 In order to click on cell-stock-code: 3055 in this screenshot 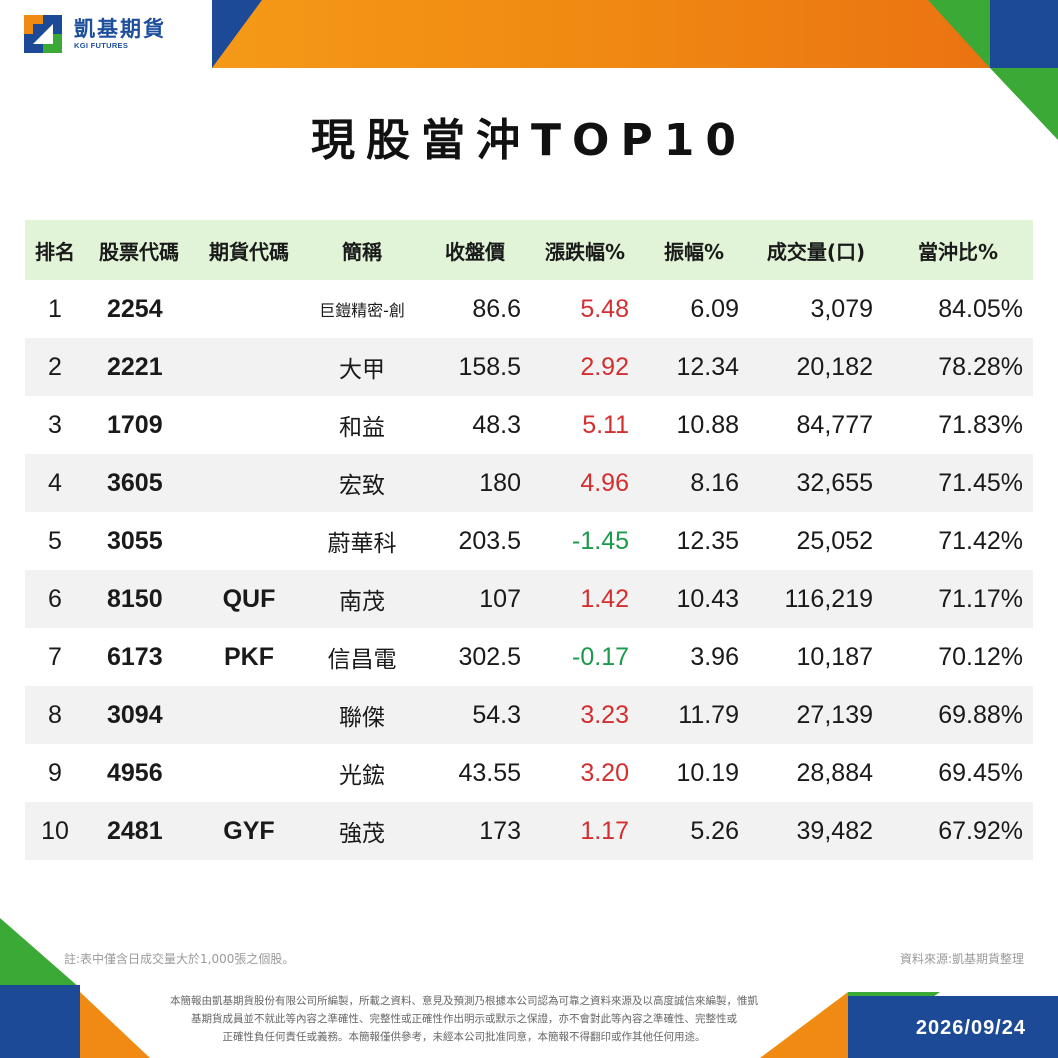, I will do `click(135, 540)`.